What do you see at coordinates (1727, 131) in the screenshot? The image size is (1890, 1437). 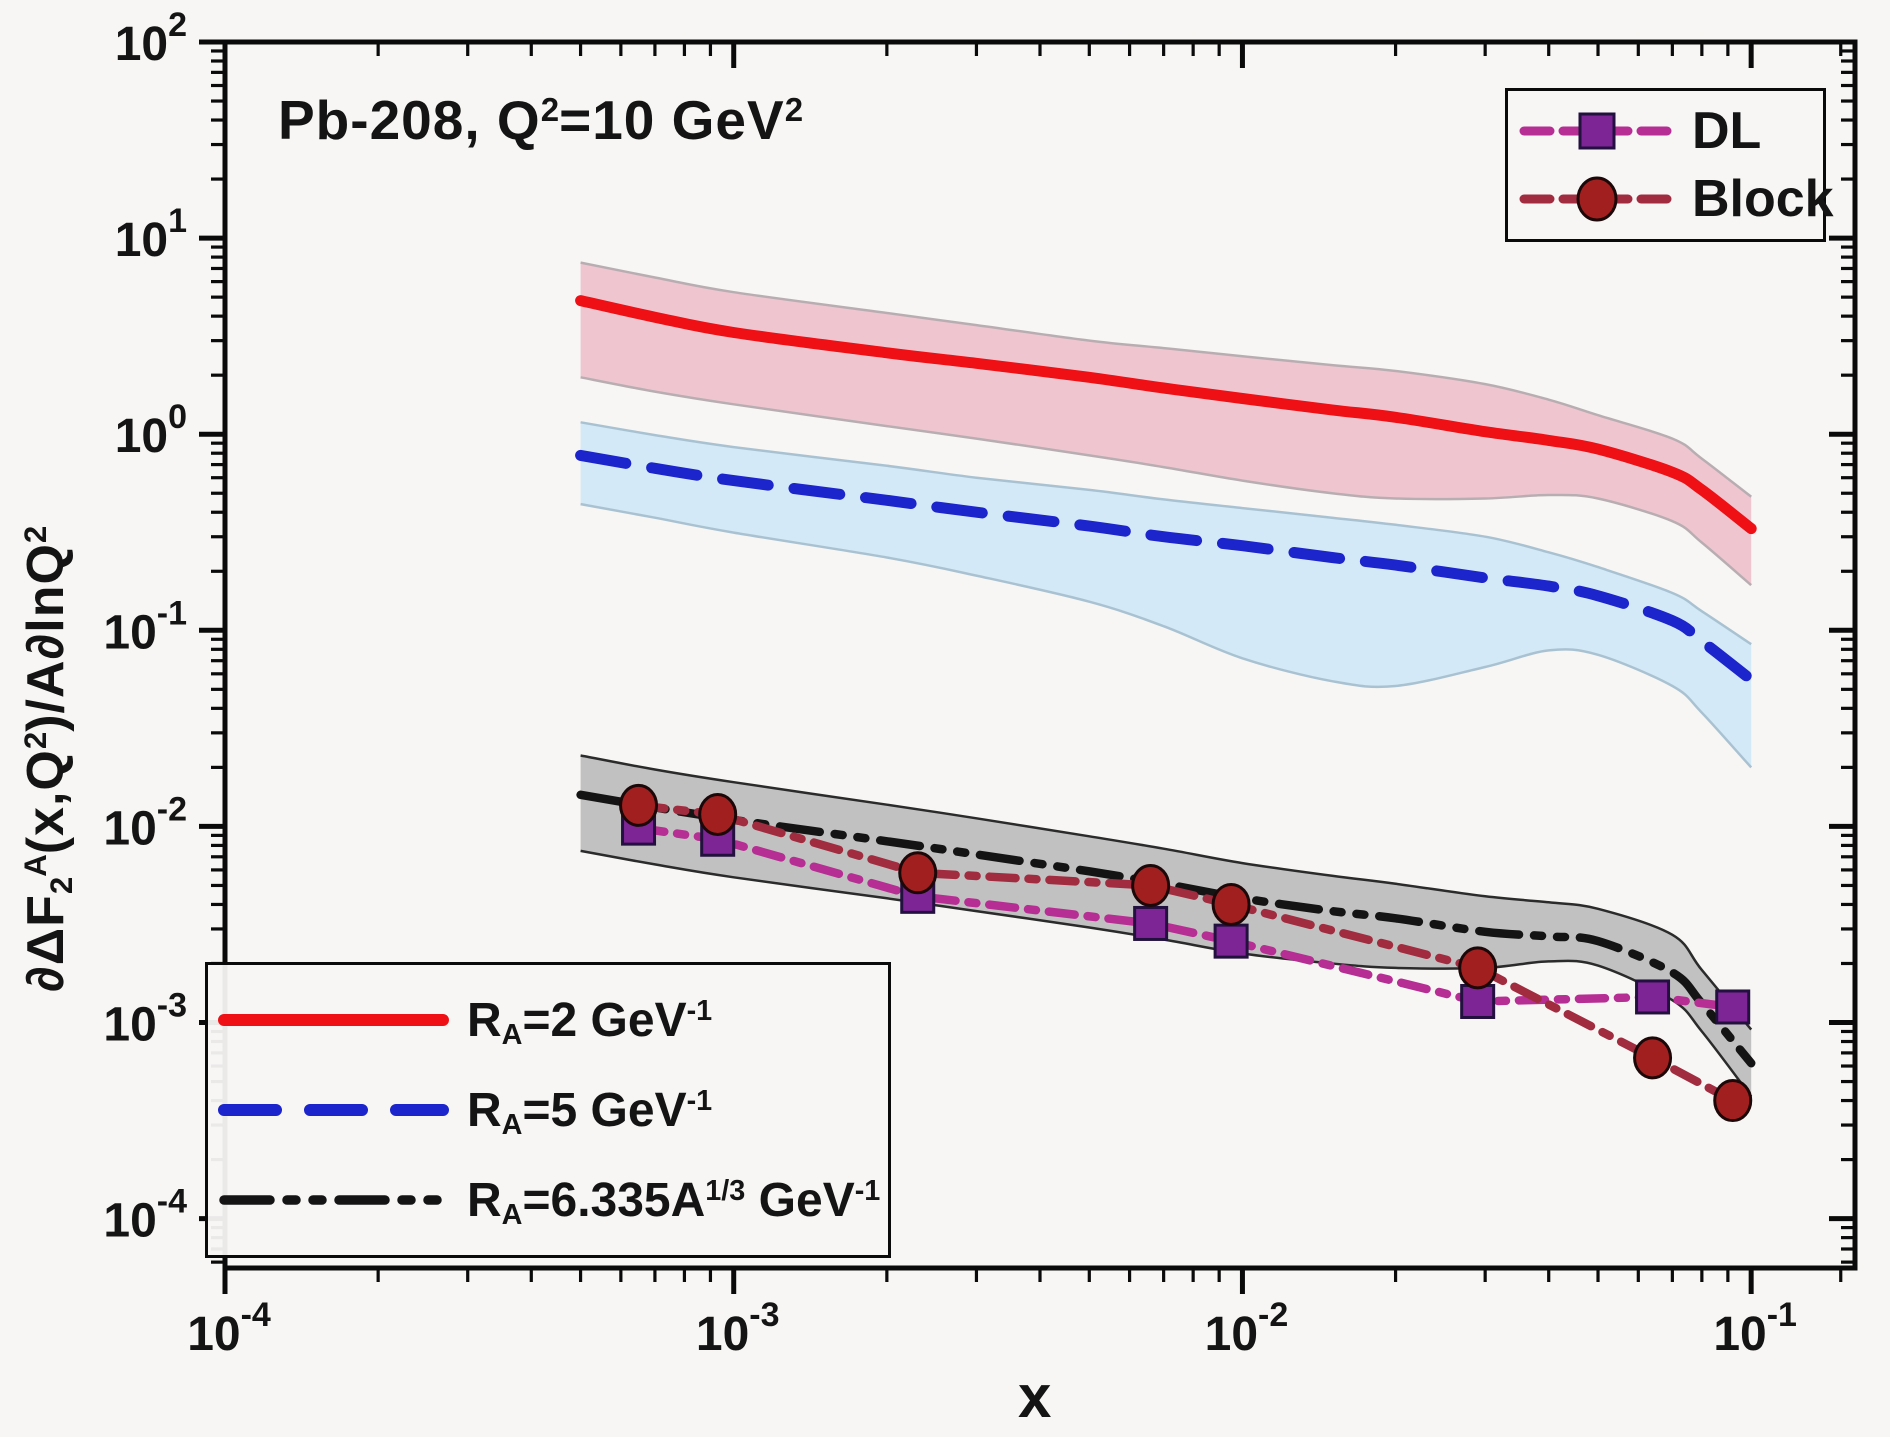 I see `legend-label: DL` at bounding box center [1727, 131].